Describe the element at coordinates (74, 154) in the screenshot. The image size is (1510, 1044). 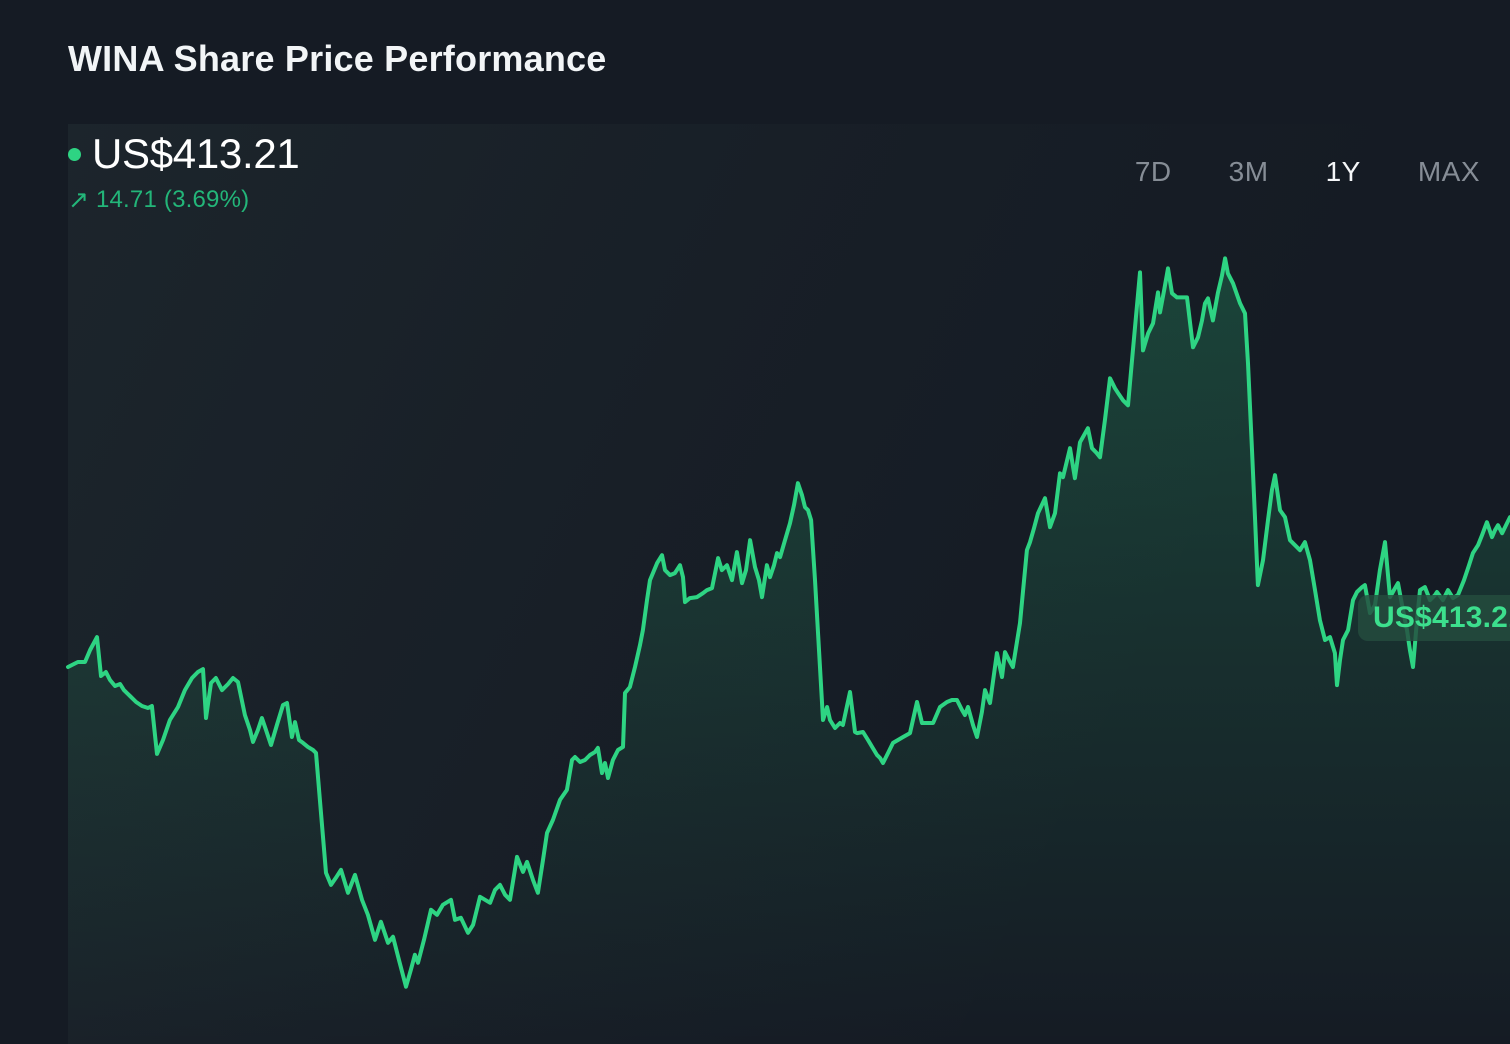
I see `price-marker-dot-icon` at that location.